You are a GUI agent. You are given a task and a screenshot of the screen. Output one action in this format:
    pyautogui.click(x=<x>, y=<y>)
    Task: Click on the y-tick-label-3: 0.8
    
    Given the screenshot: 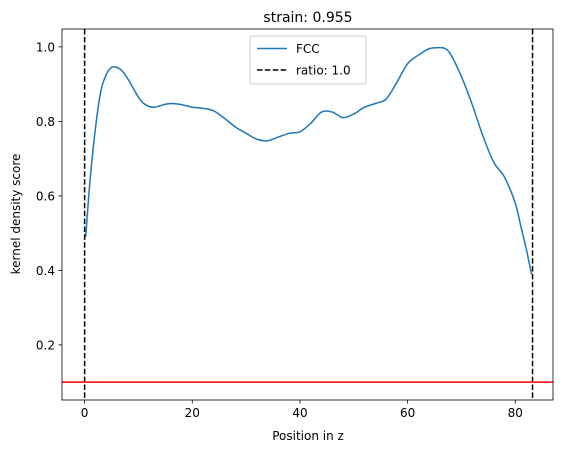 What is the action you would take?
    pyautogui.click(x=45, y=122)
    